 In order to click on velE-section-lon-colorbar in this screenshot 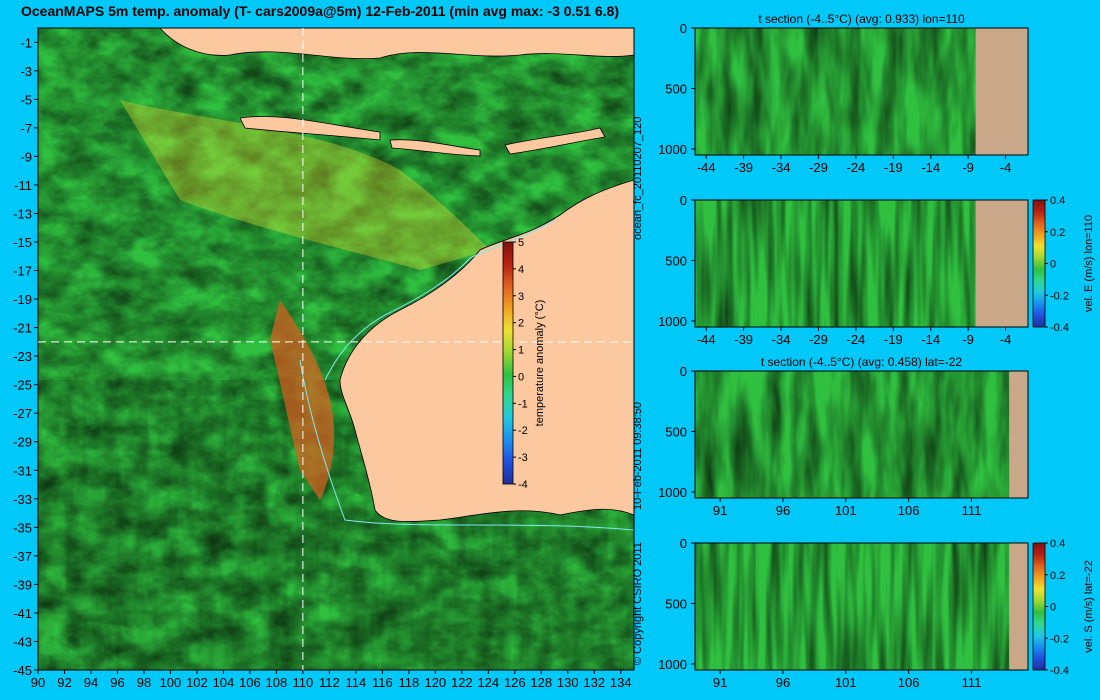, I will do `click(1039, 263)`.